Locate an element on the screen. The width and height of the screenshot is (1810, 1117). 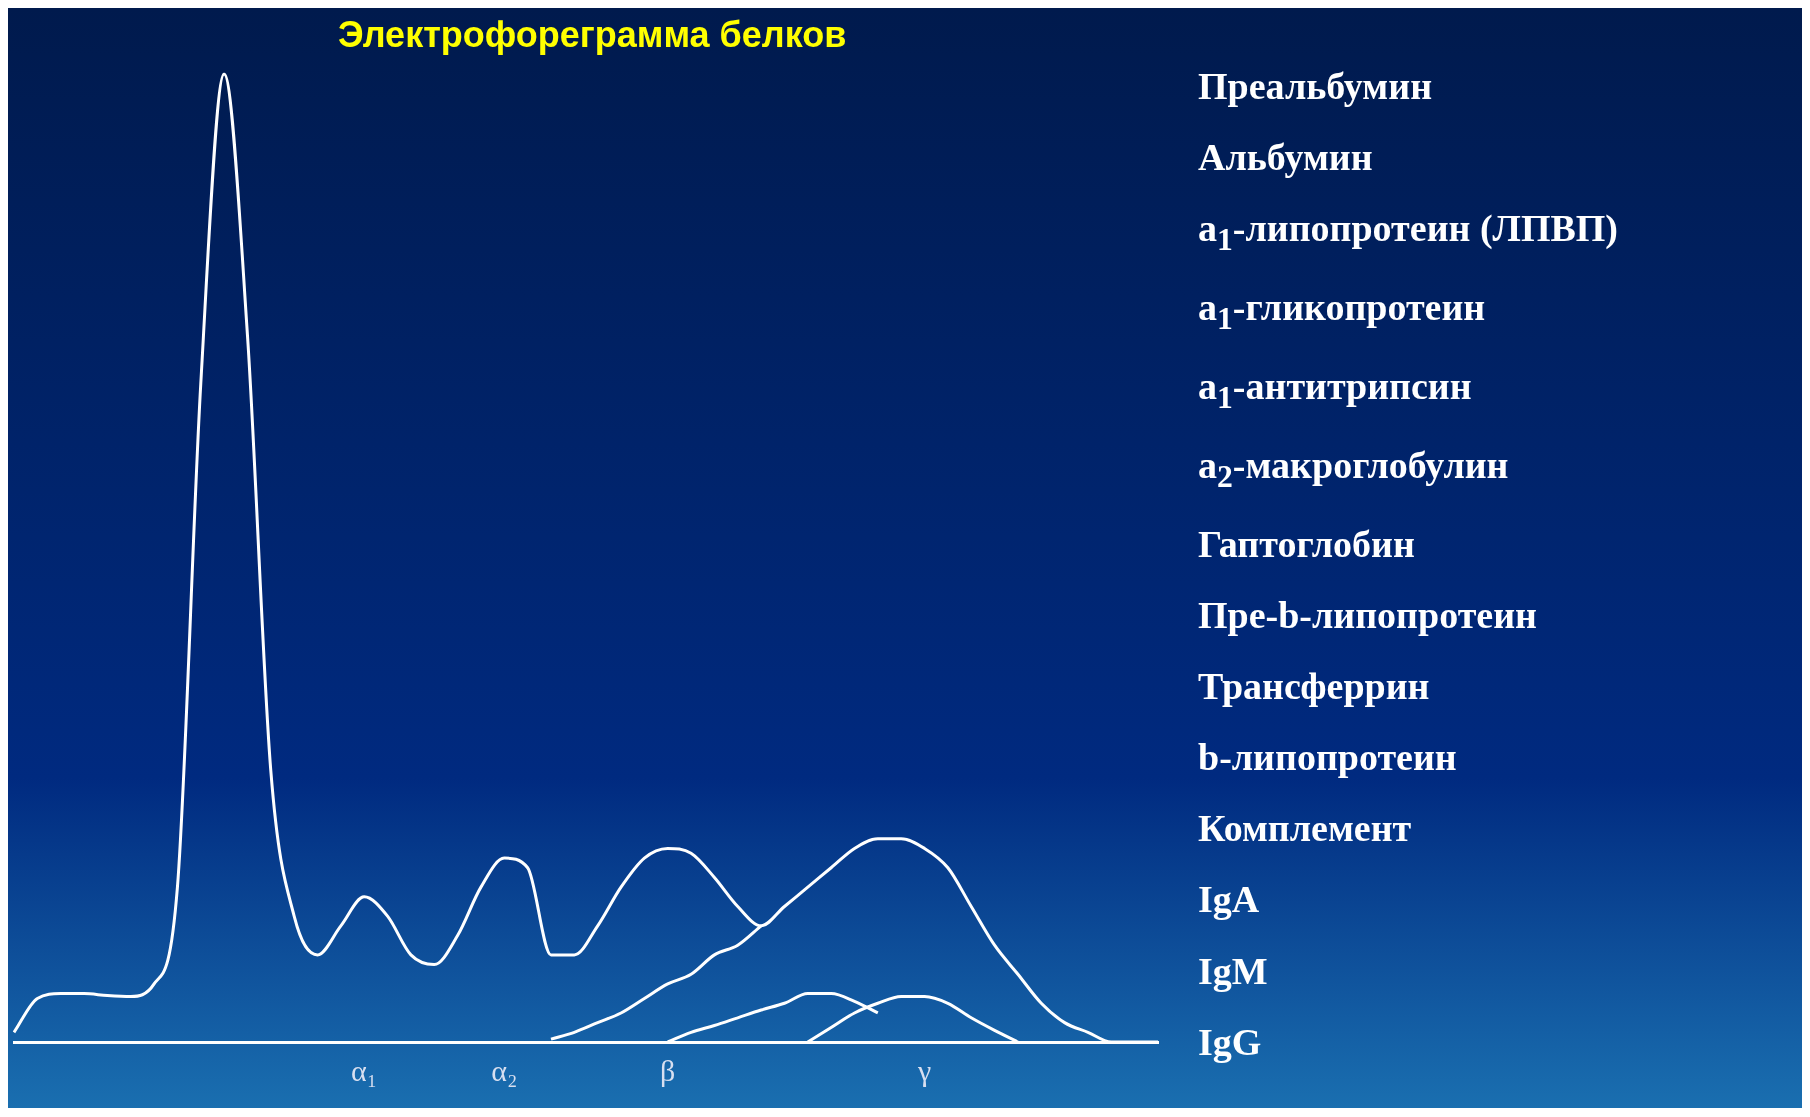
text: a$_{1}$-антитрипсин is located at coordinates (1335, 389).